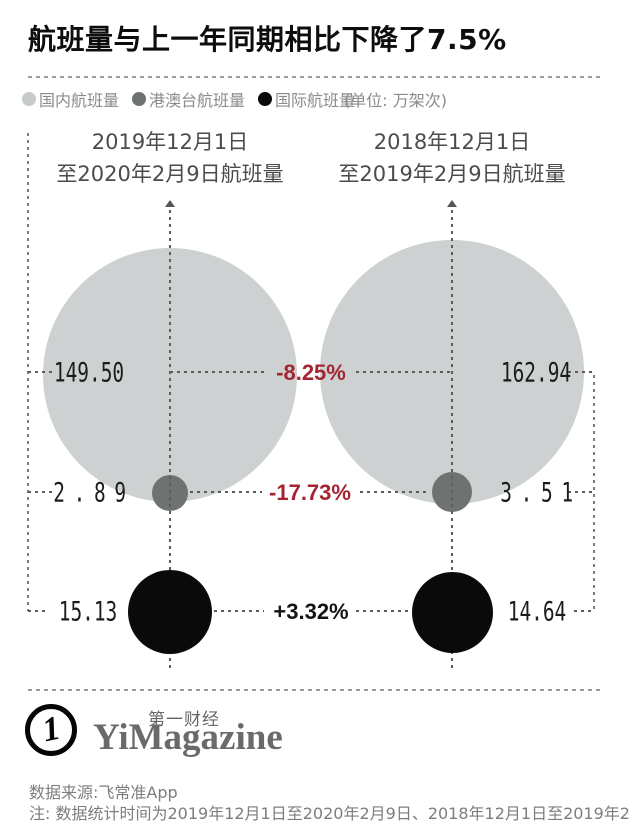  What do you see at coordinates (265, 99) in the screenshot?
I see `legend-dot-international-icon` at bounding box center [265, 99].